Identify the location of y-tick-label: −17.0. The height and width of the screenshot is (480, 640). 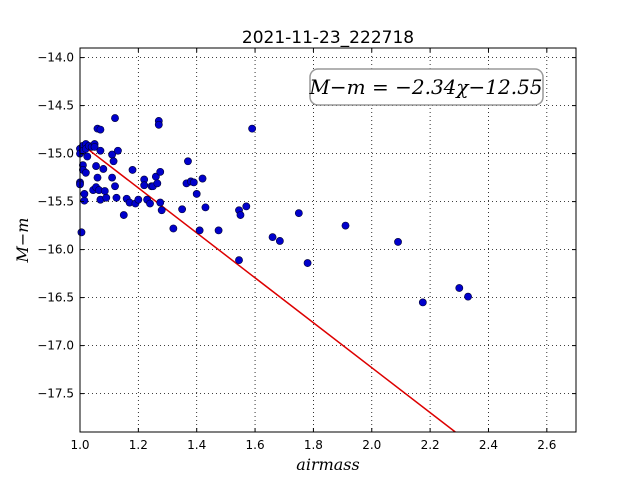
(55, 346).